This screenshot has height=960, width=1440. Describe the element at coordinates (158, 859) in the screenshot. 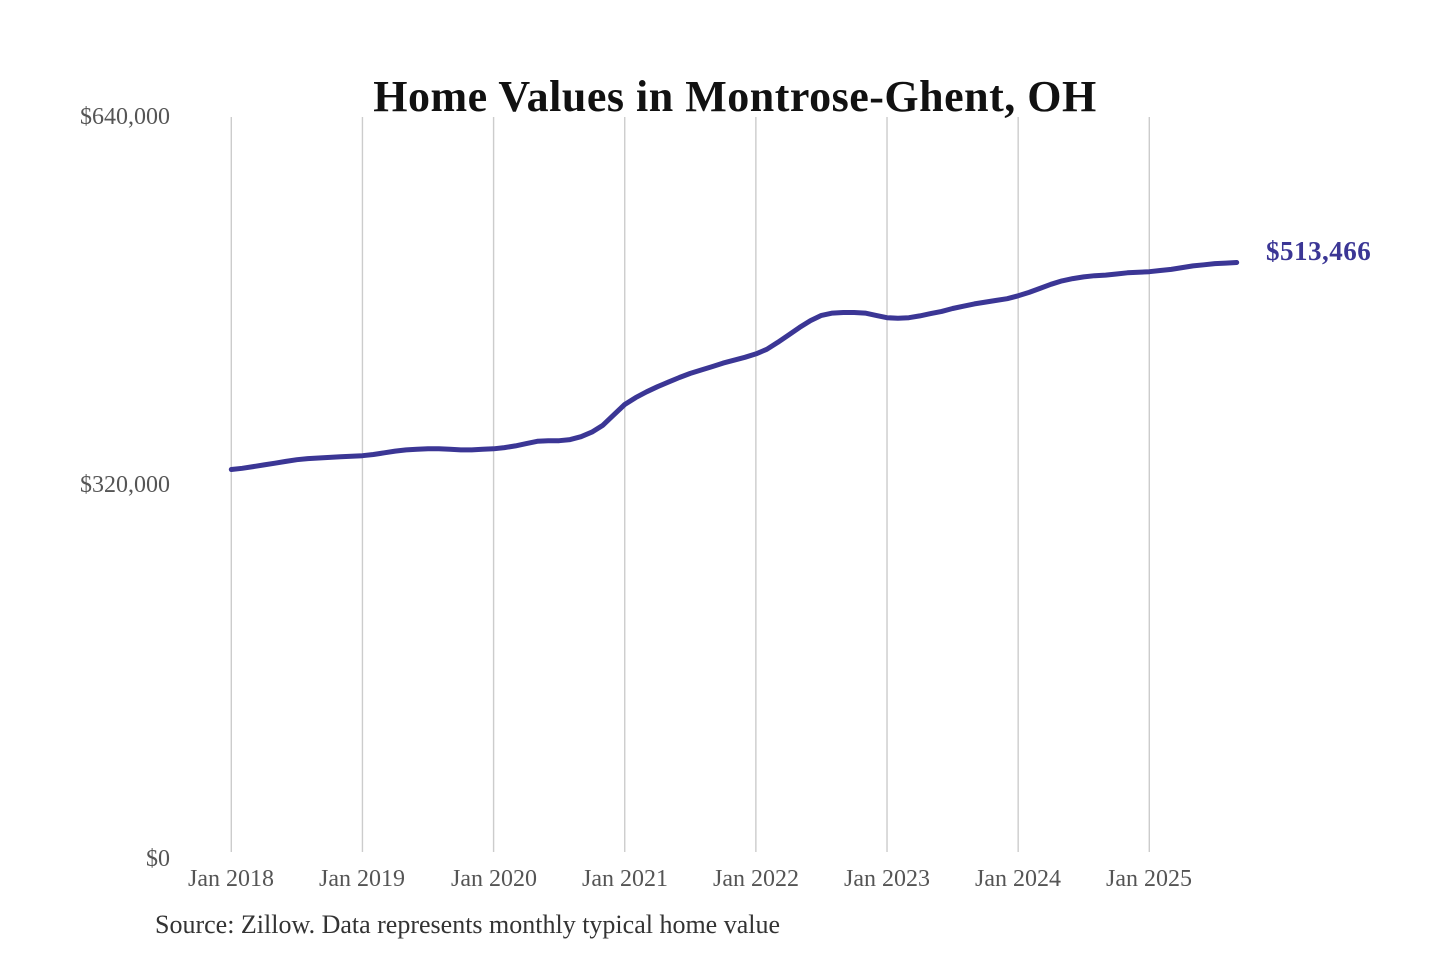

I see `y-axis-tick-label-0: $0` at that location.